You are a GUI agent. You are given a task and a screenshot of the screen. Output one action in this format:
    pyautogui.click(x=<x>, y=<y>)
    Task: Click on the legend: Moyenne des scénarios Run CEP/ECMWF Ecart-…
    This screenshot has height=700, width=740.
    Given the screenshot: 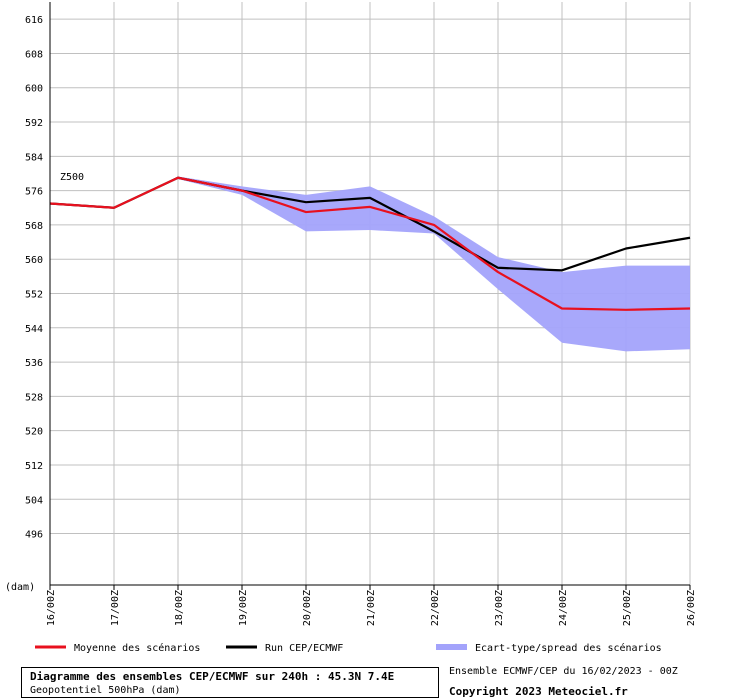 What is the action you would take?
    pyautogui.click(x=348, y=648)
    